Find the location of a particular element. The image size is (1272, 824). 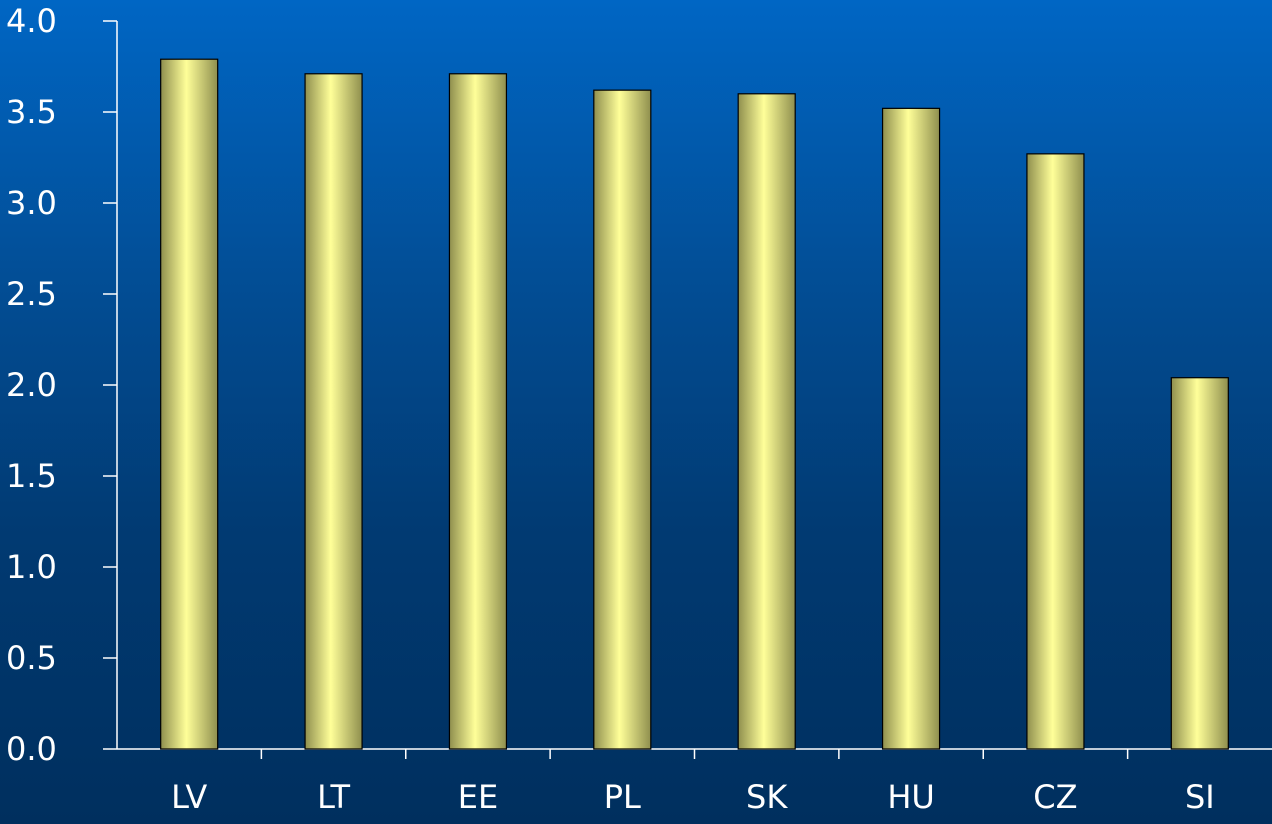

y-tick-labels: 0.0 0.5 1.0 1.5 2.0 2.5 3.0 3.5 4.0 is located at coordinates (31, 385).